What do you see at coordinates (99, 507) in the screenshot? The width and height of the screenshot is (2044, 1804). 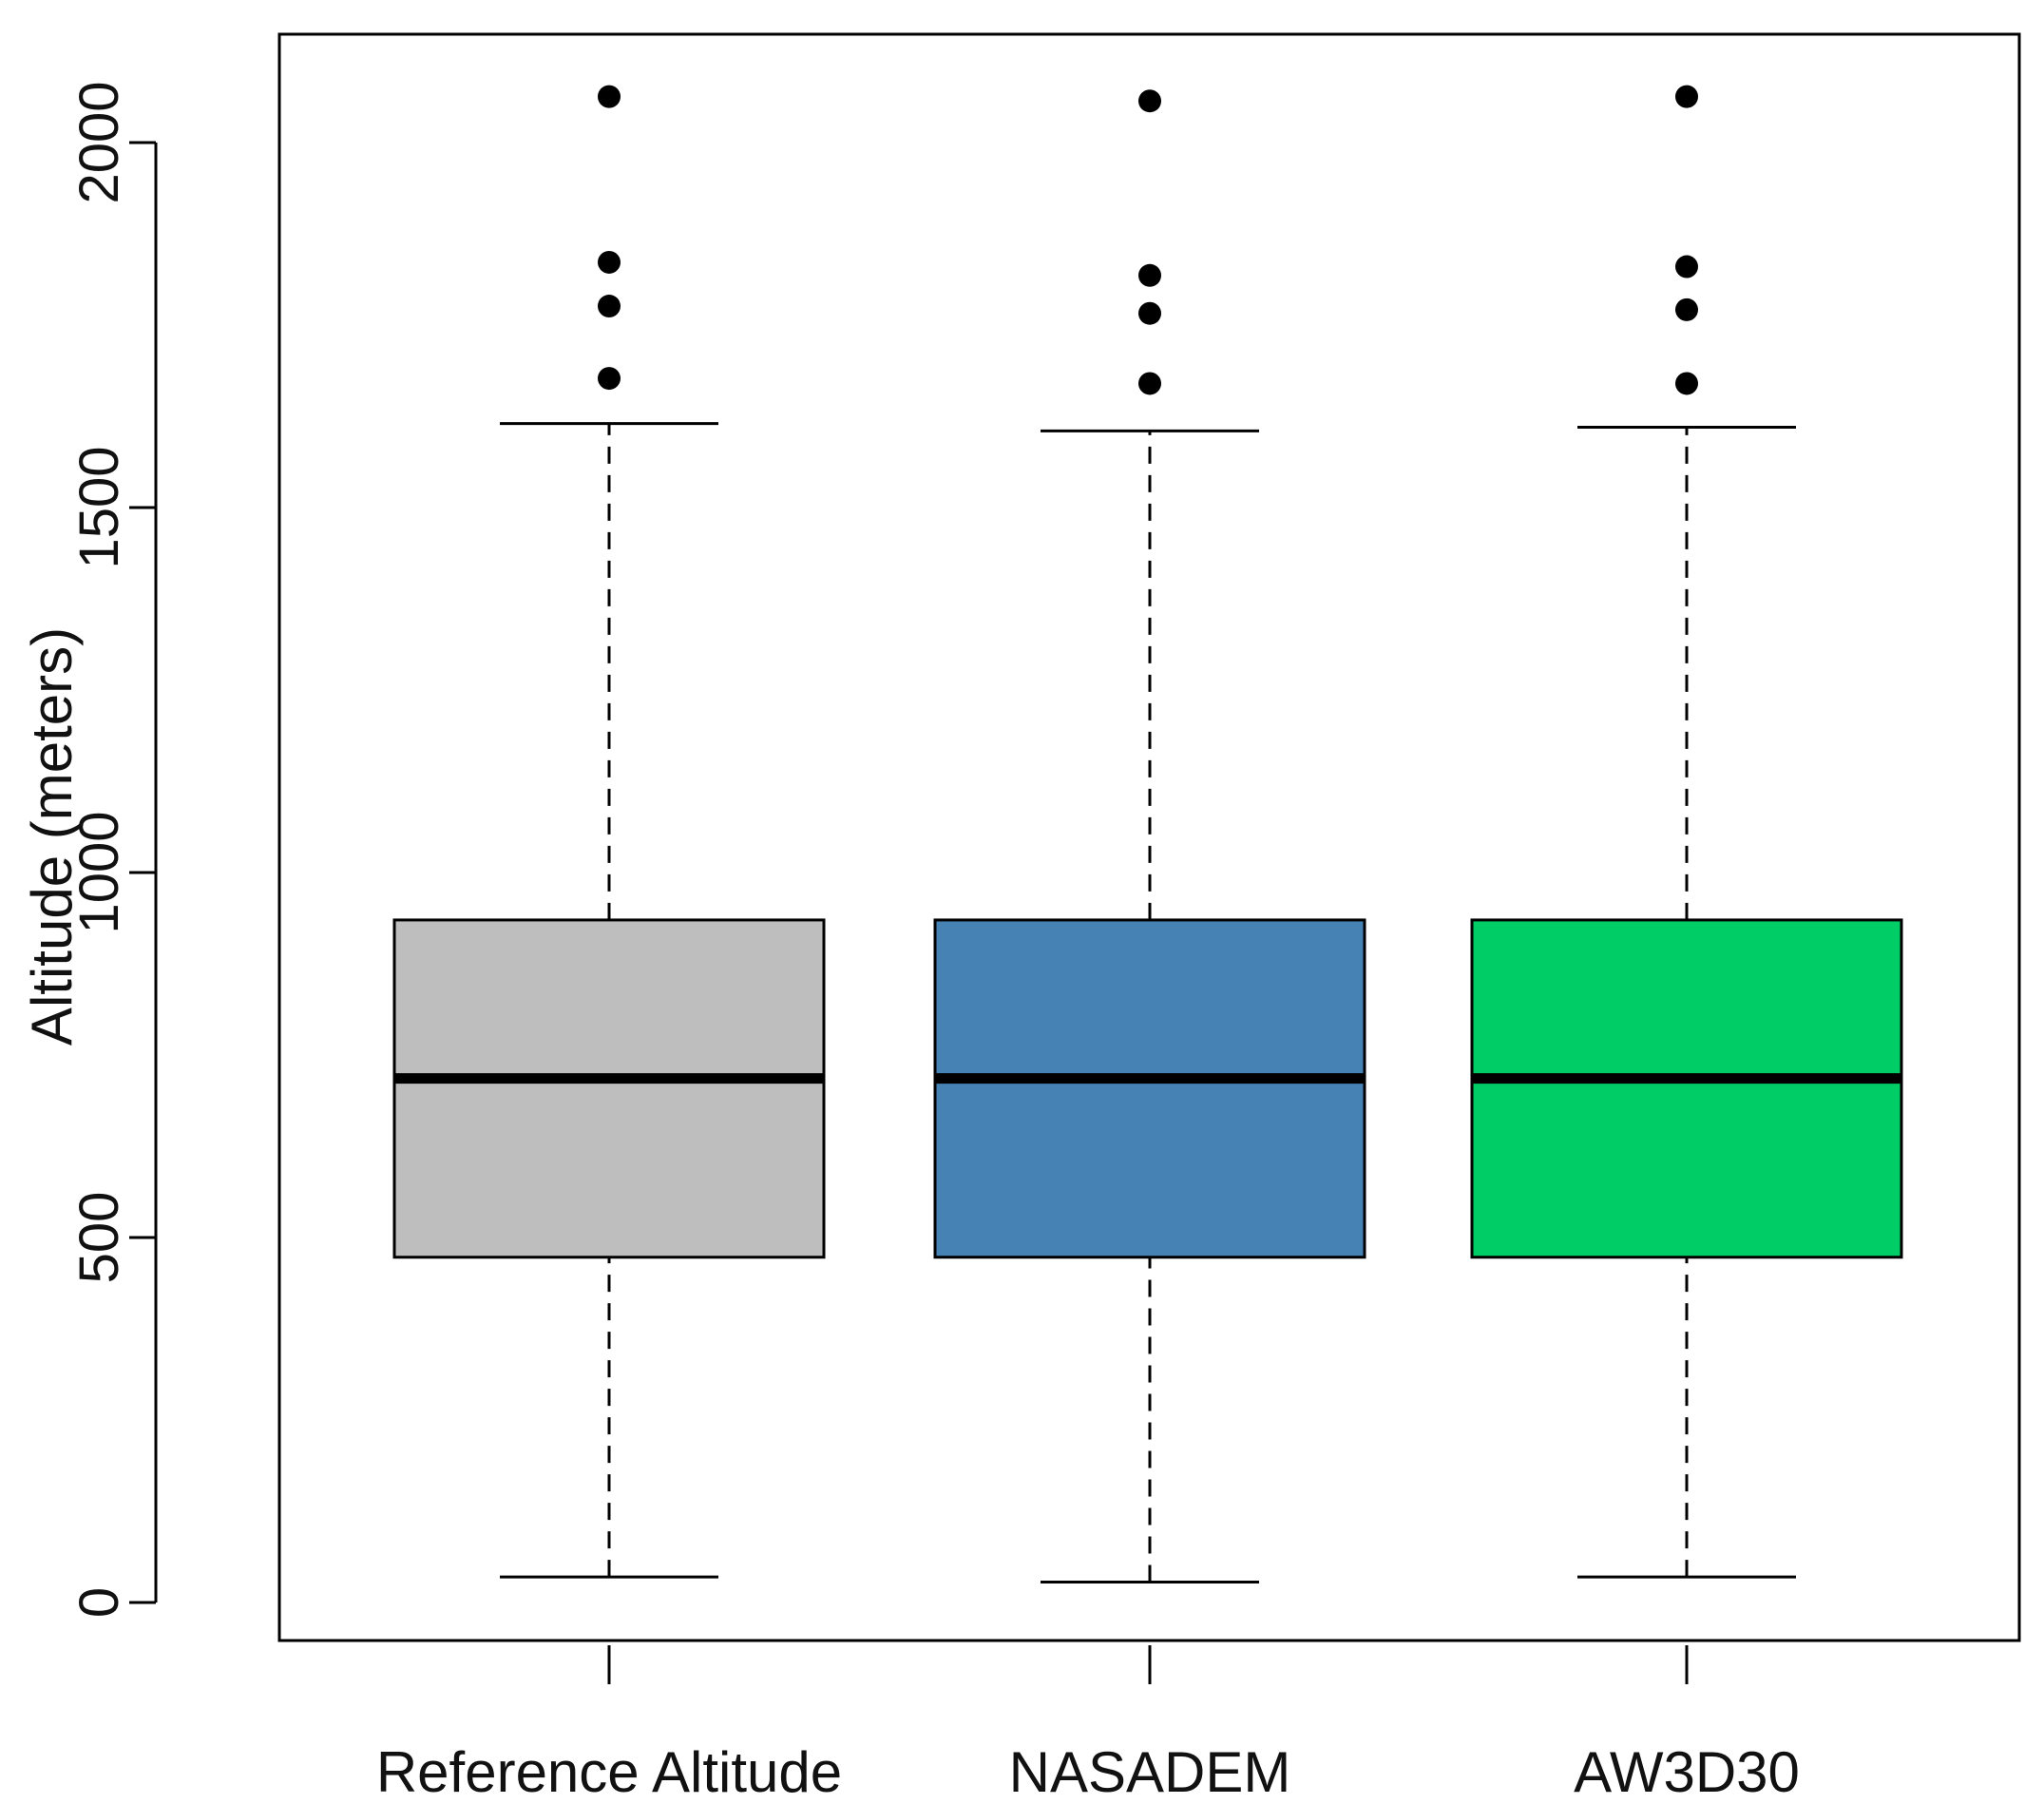 I see `y-tick-label: 1500` at bounding box center [99, 507].